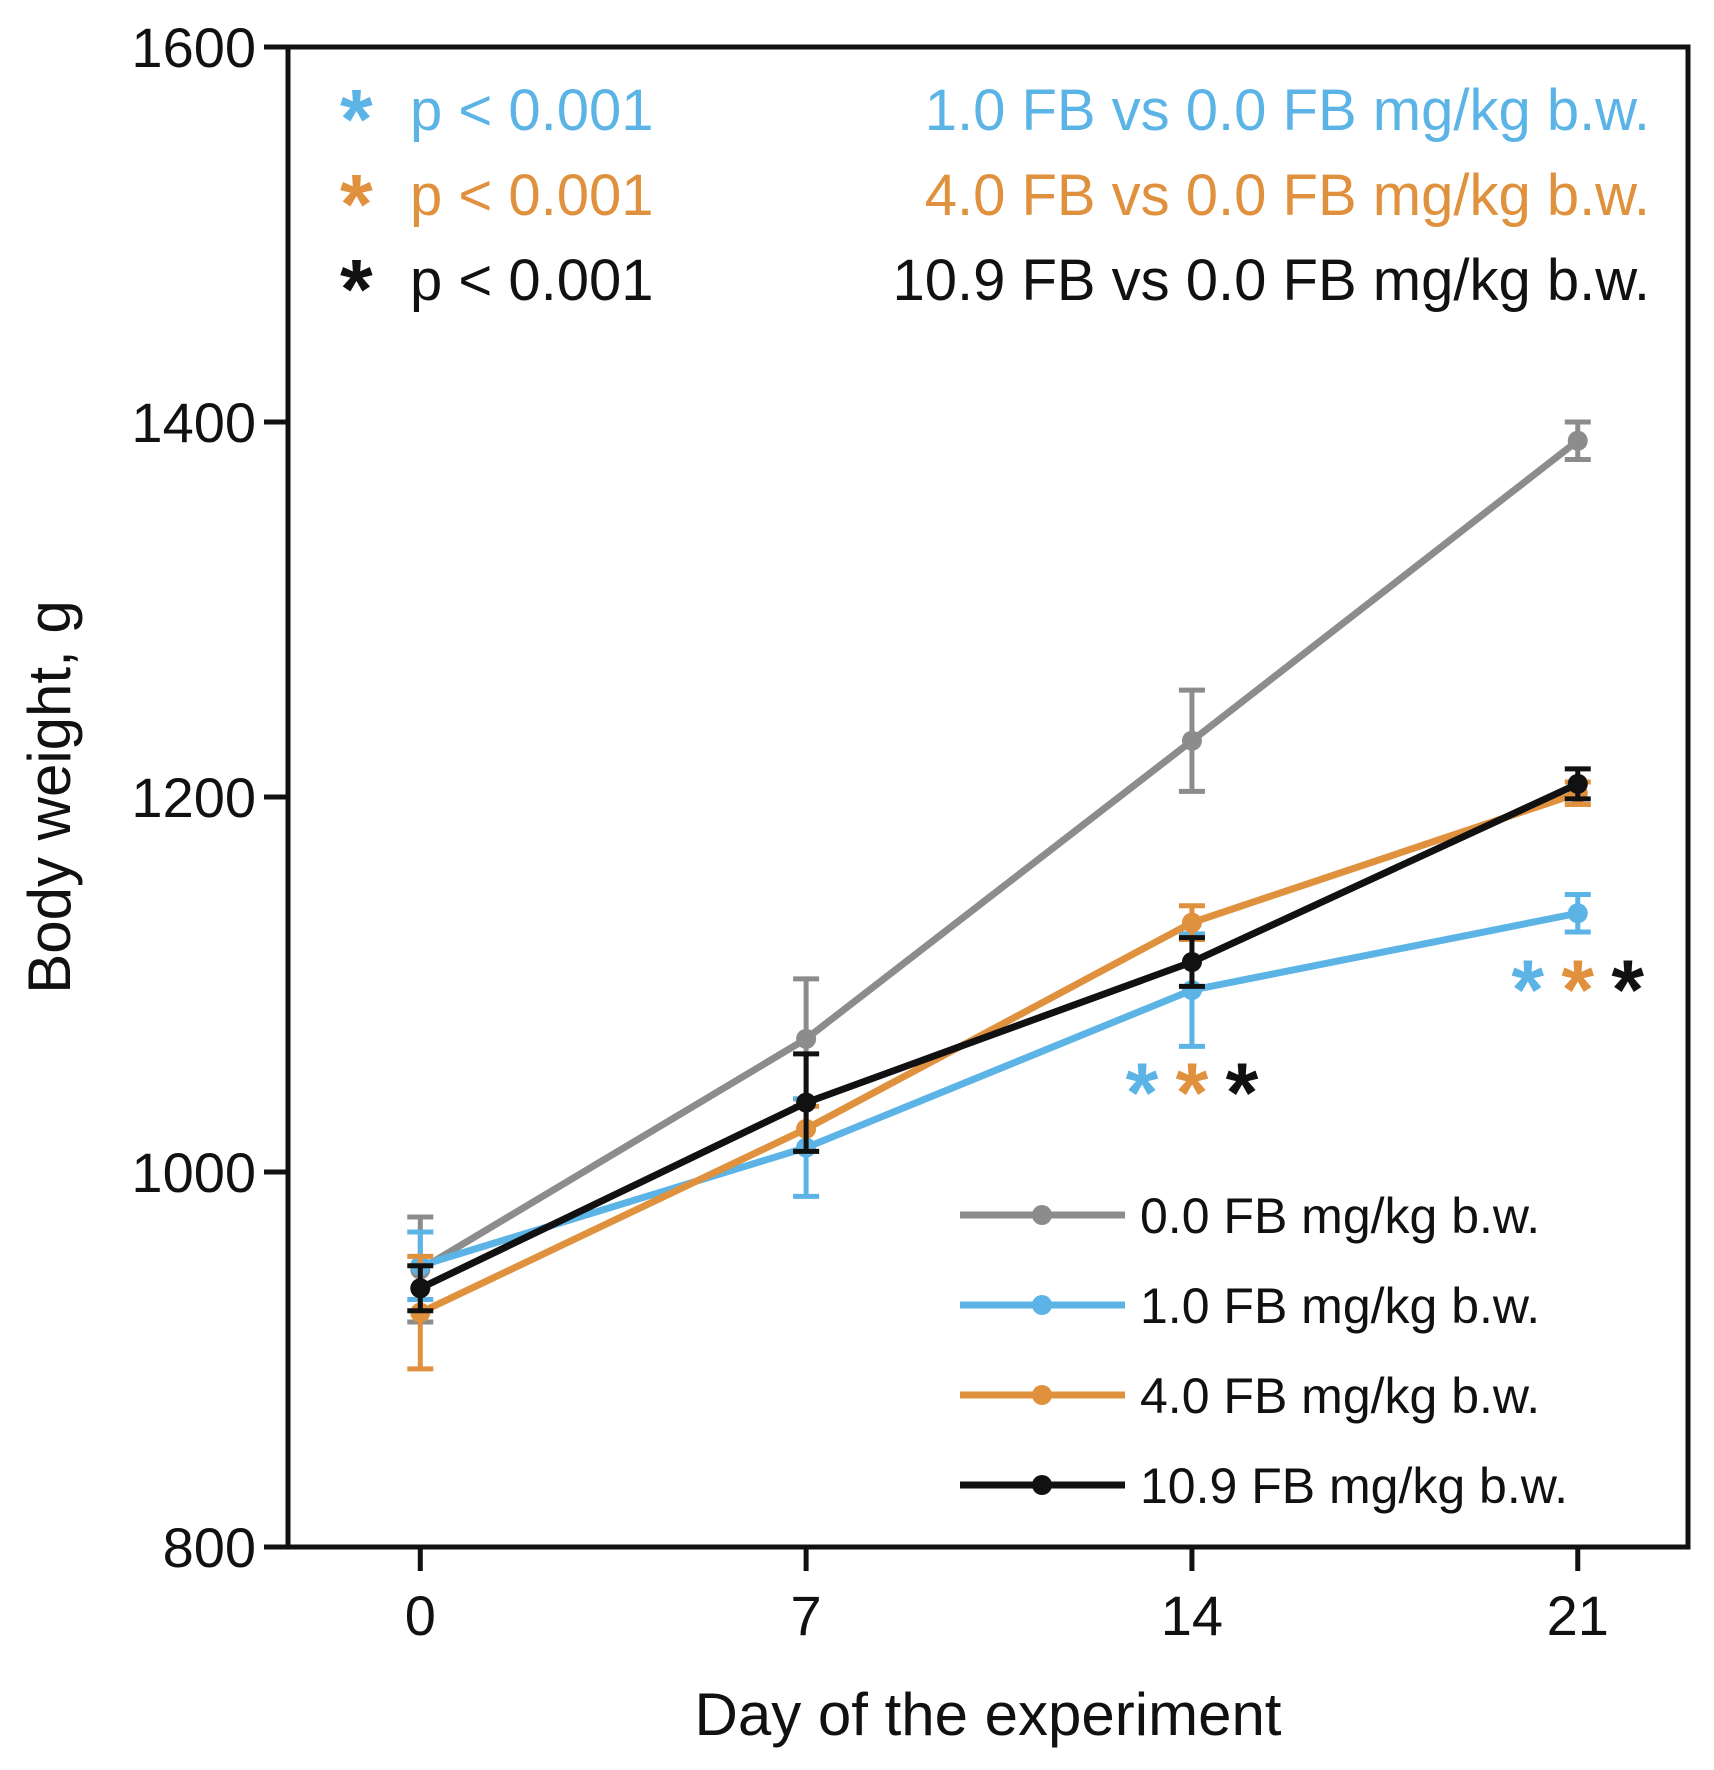  What do you see at coordinates (420, 1615) in the screenshot?
I see `x-tick-label: 0` at bounding box center [420, 1615].